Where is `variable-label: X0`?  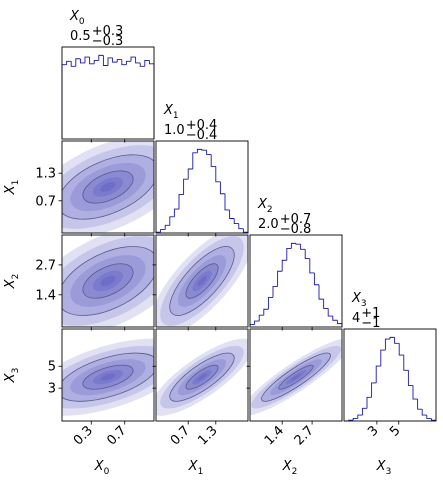
variable-label: X0 is located at coordinates (102, 468).